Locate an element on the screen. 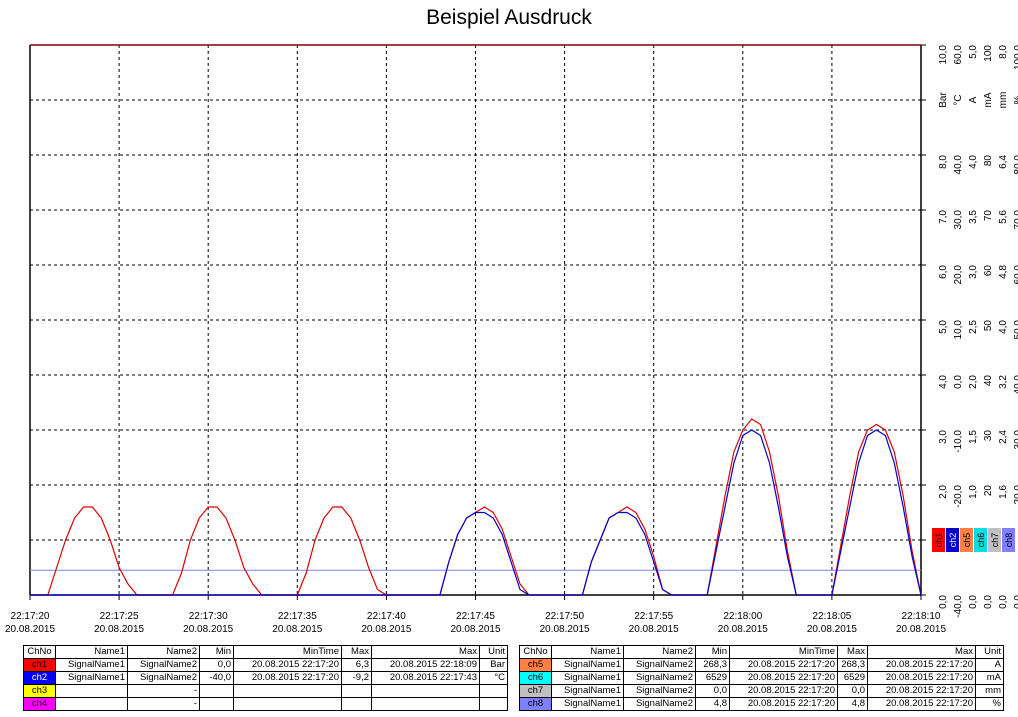  y-axis-unit-label: Bar is located at coordinates (943, 100).